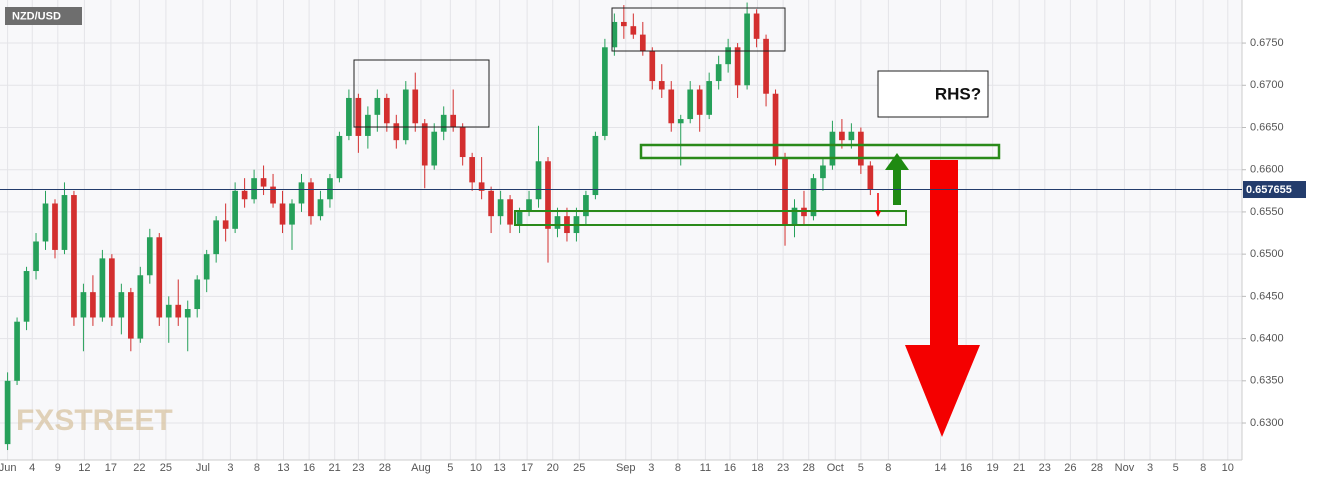 The width and height of the screenshot is (1319, 481). Describe the element at coordinates (1267, 43) in the screenshot. I see `y-tick-label: 0.6750` at that location.